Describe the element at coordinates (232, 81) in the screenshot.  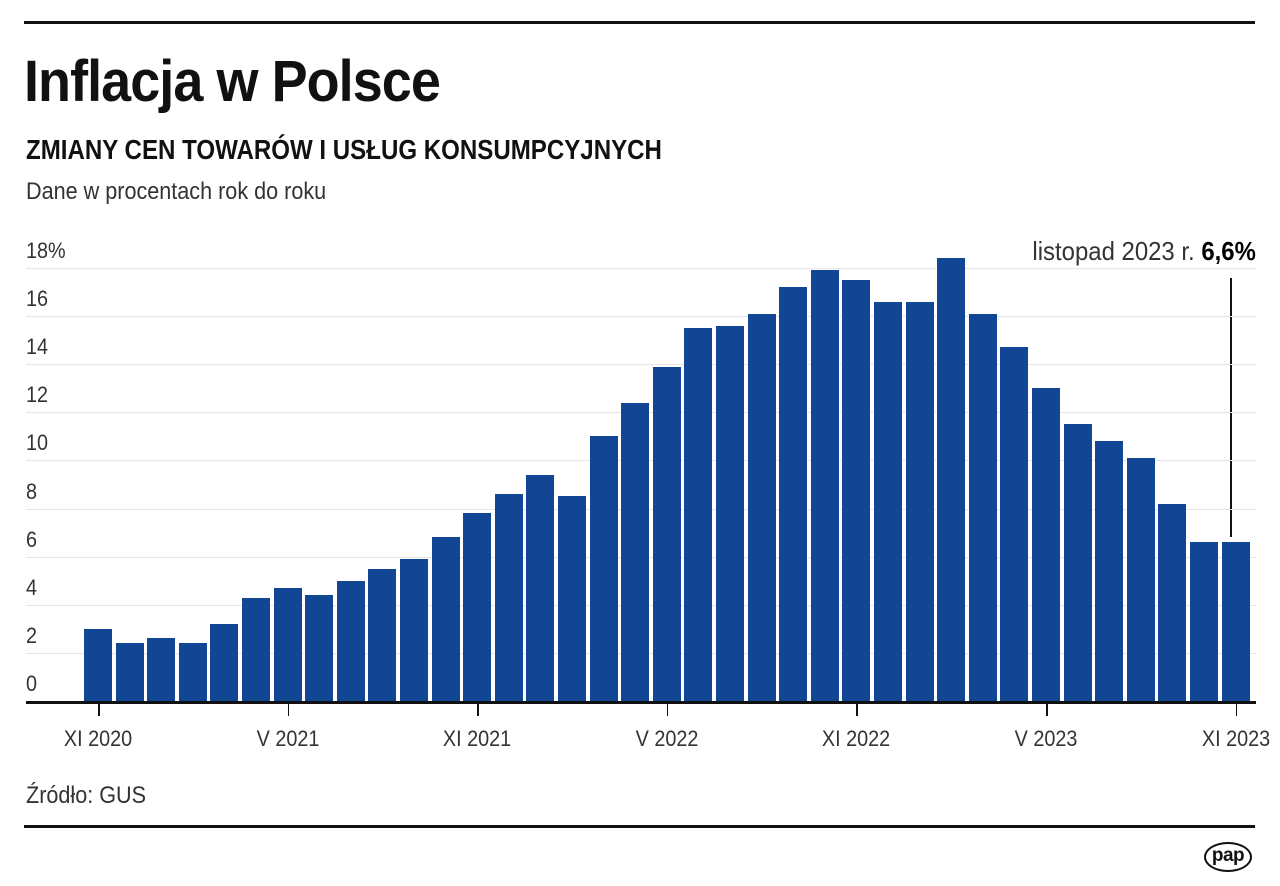
I see `chart-title: Inflacja w Polsce` at that location.